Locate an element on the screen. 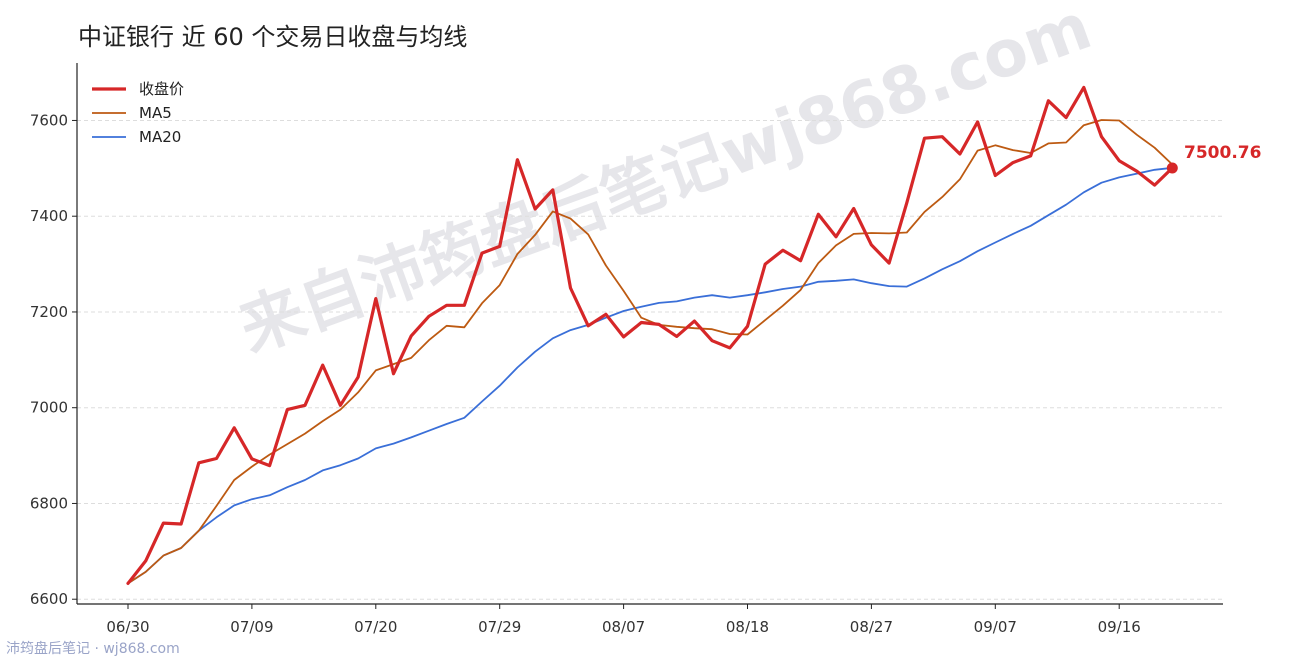 The height and width of the screenshot is (660, 1290). legend-label-ma5: MA5 is located at coordinates (155, 113).